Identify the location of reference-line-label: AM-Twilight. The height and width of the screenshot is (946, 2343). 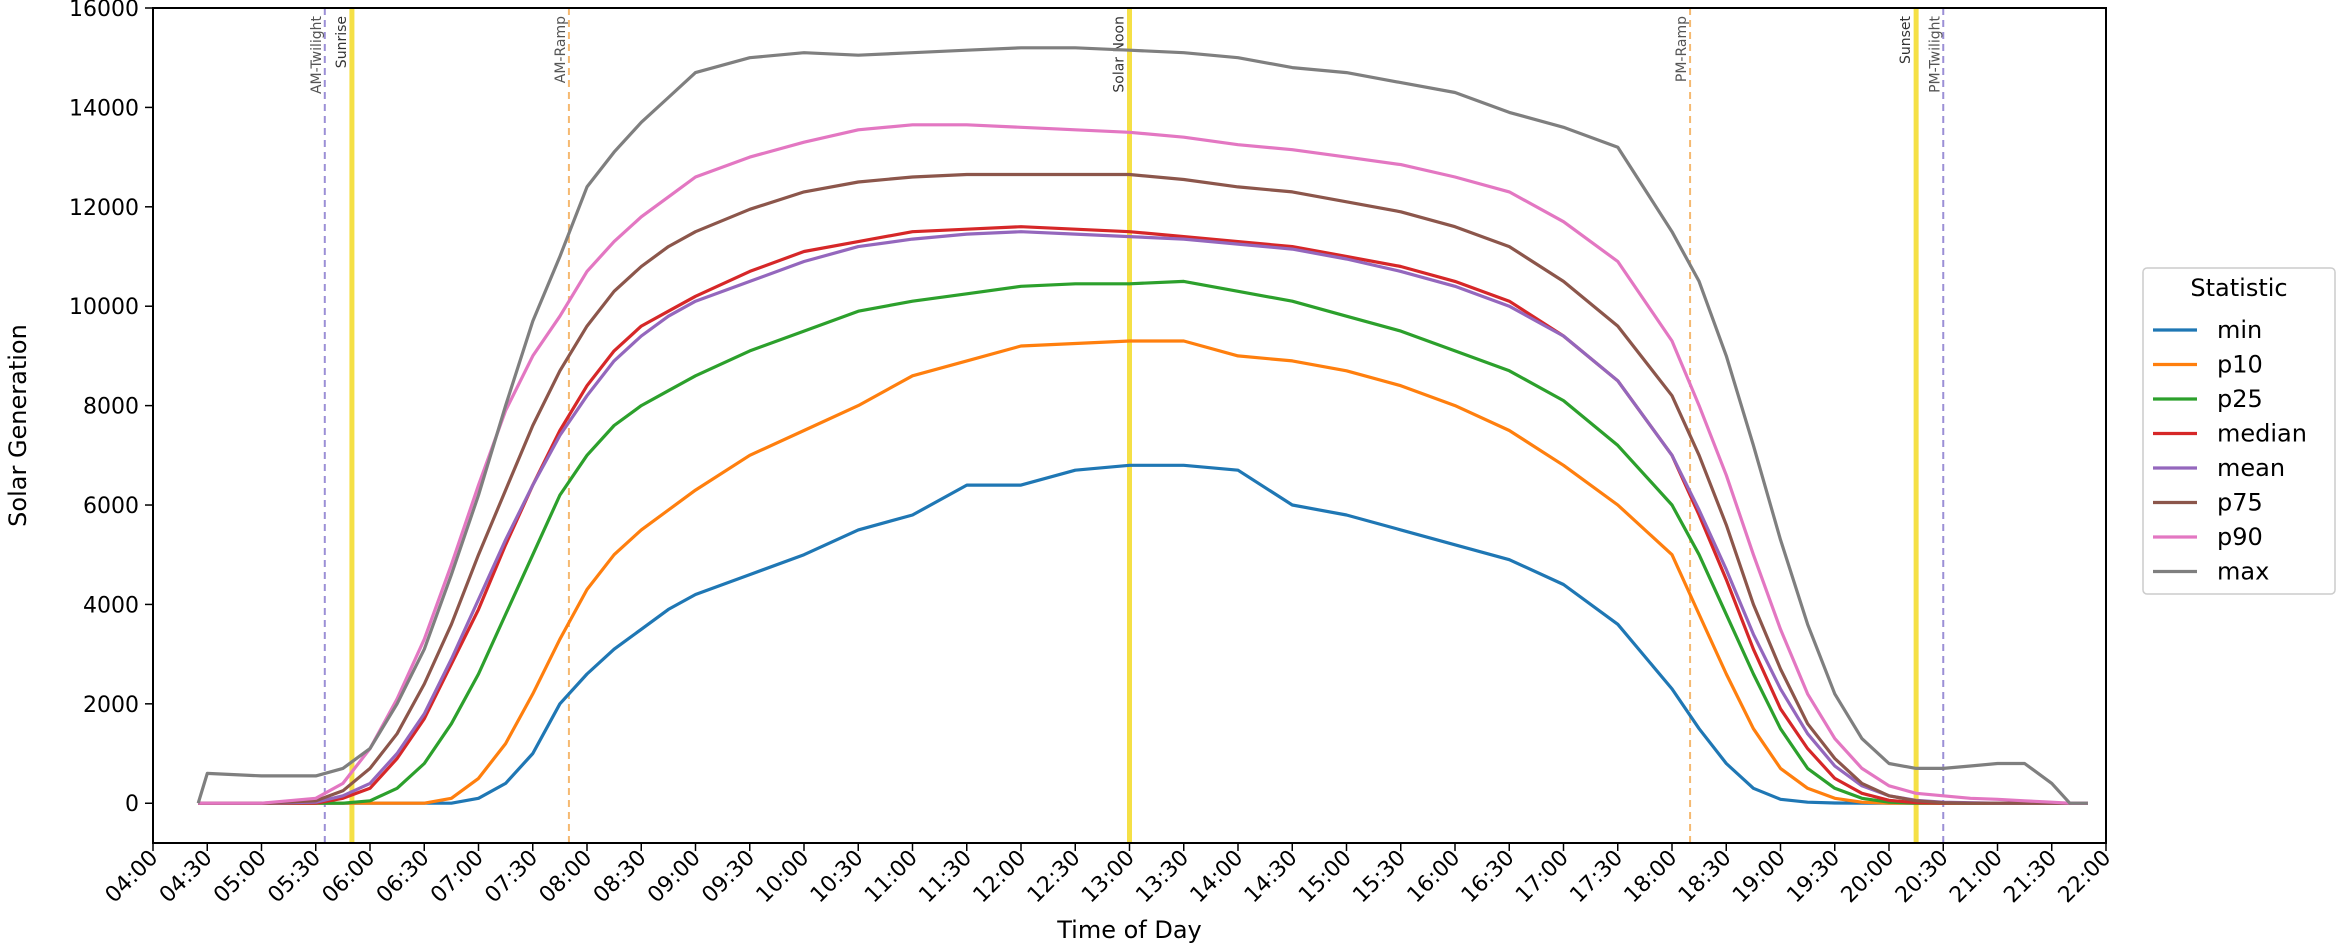
(317, 54).